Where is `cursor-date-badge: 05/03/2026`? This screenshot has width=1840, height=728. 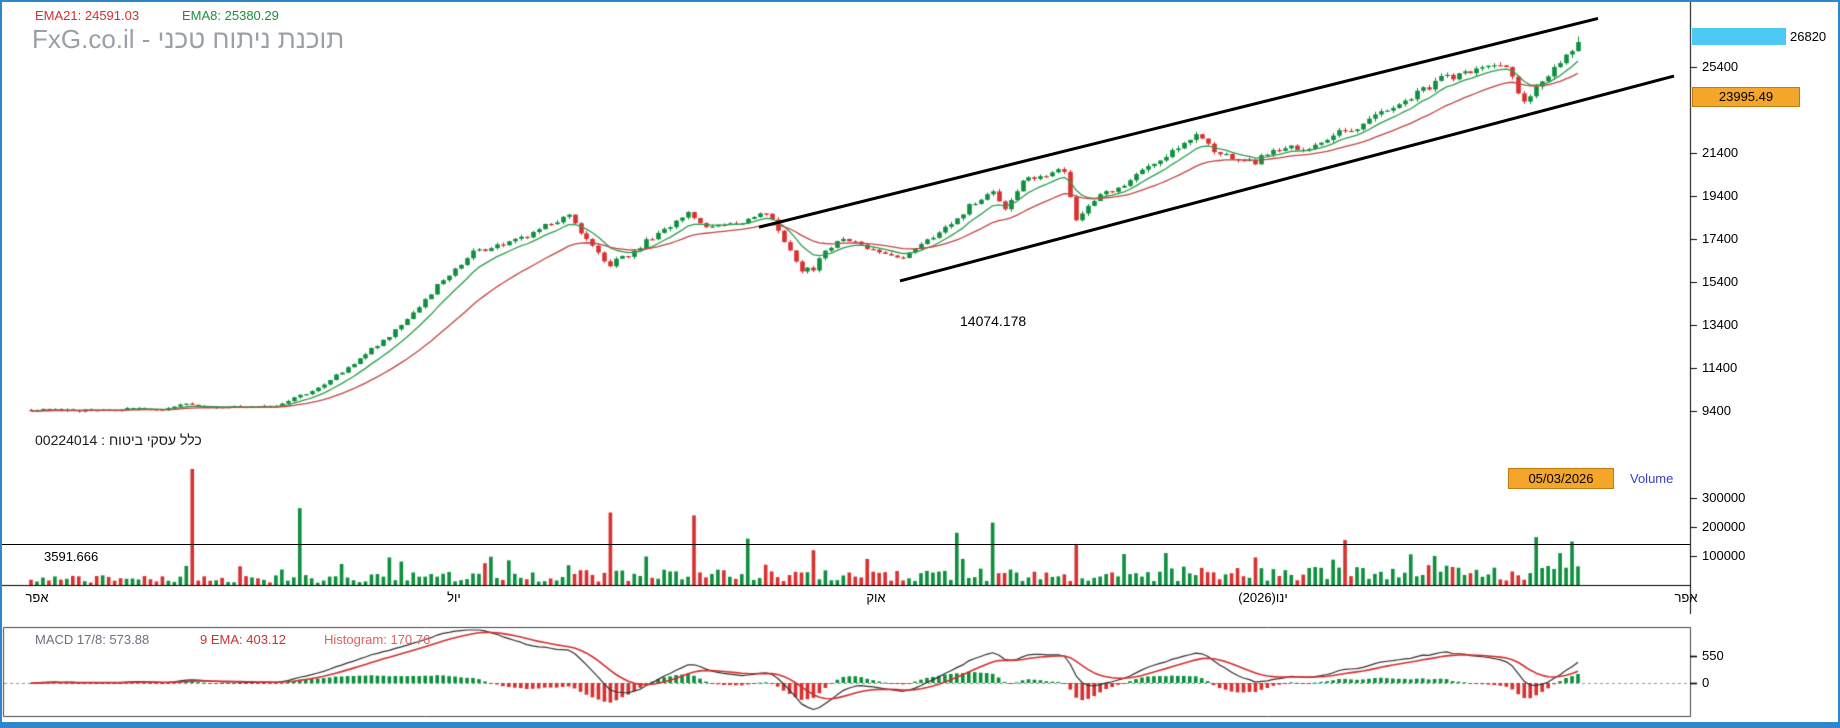 cursor-date-badge: 05/03/2026 is located at coordinates (1561, 478).